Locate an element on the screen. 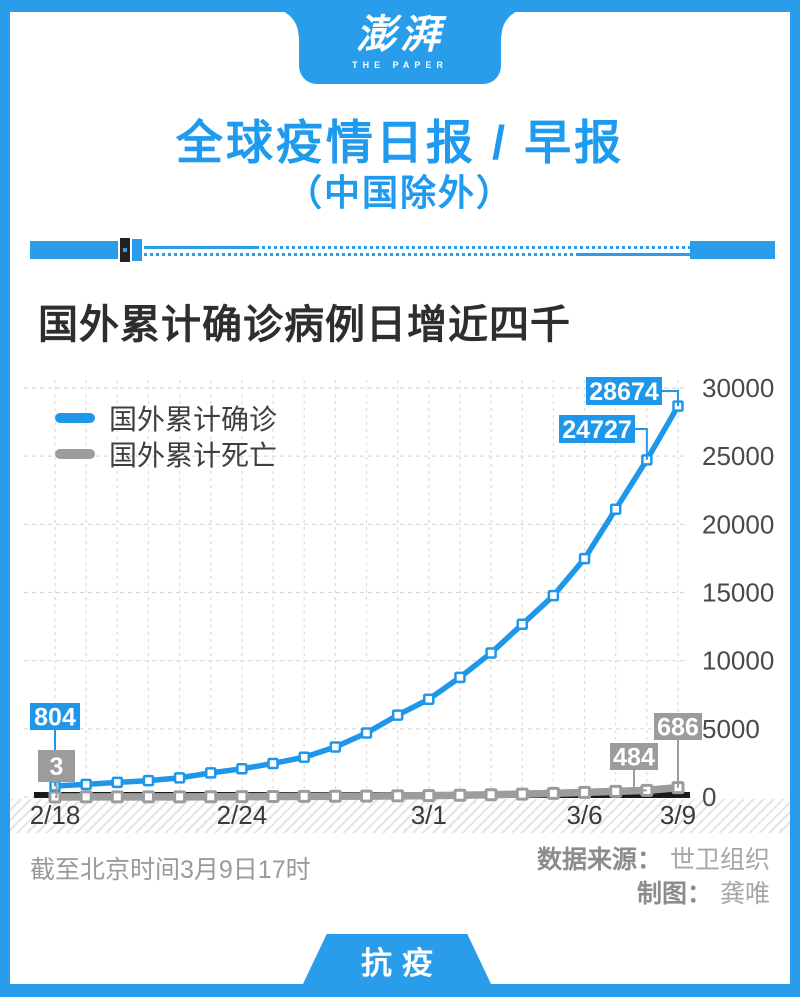 The width and height of the screenshot is (800, 997). y-axis-tick-label: 5000 is located at coordinates (731, 729).